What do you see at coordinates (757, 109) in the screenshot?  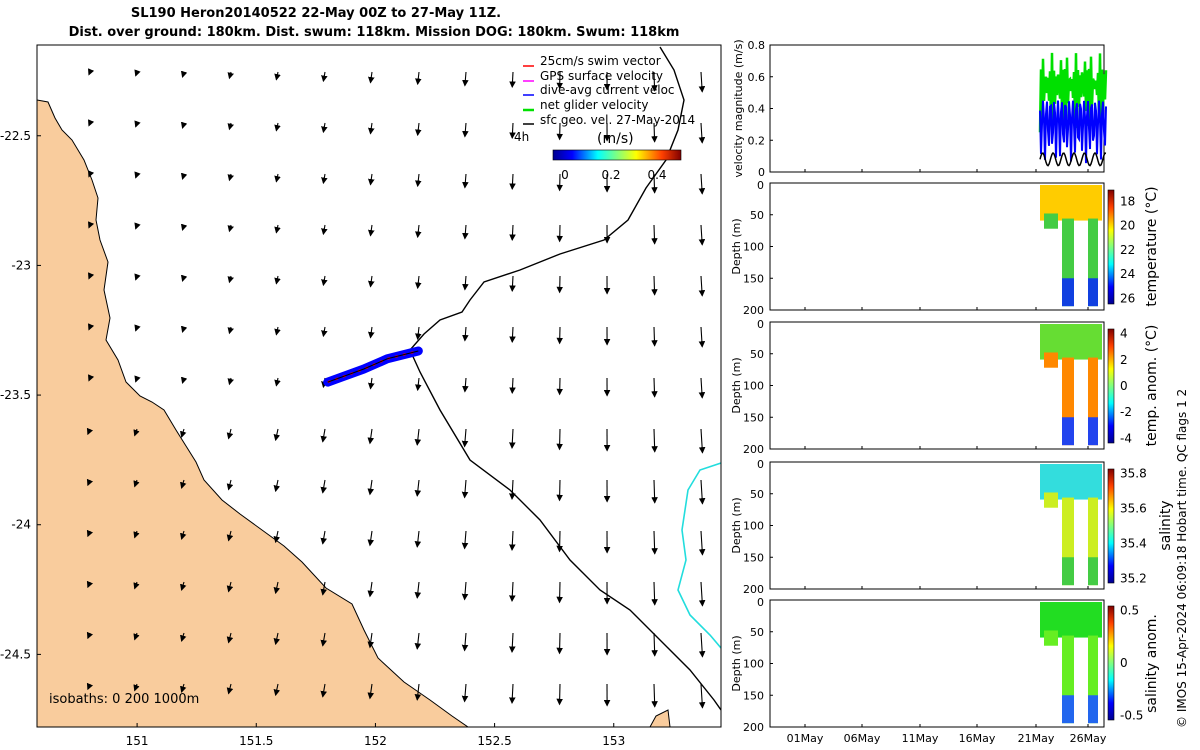 I see `vel-ytick-label-2: 0.4` at bounding box center [757, 109].